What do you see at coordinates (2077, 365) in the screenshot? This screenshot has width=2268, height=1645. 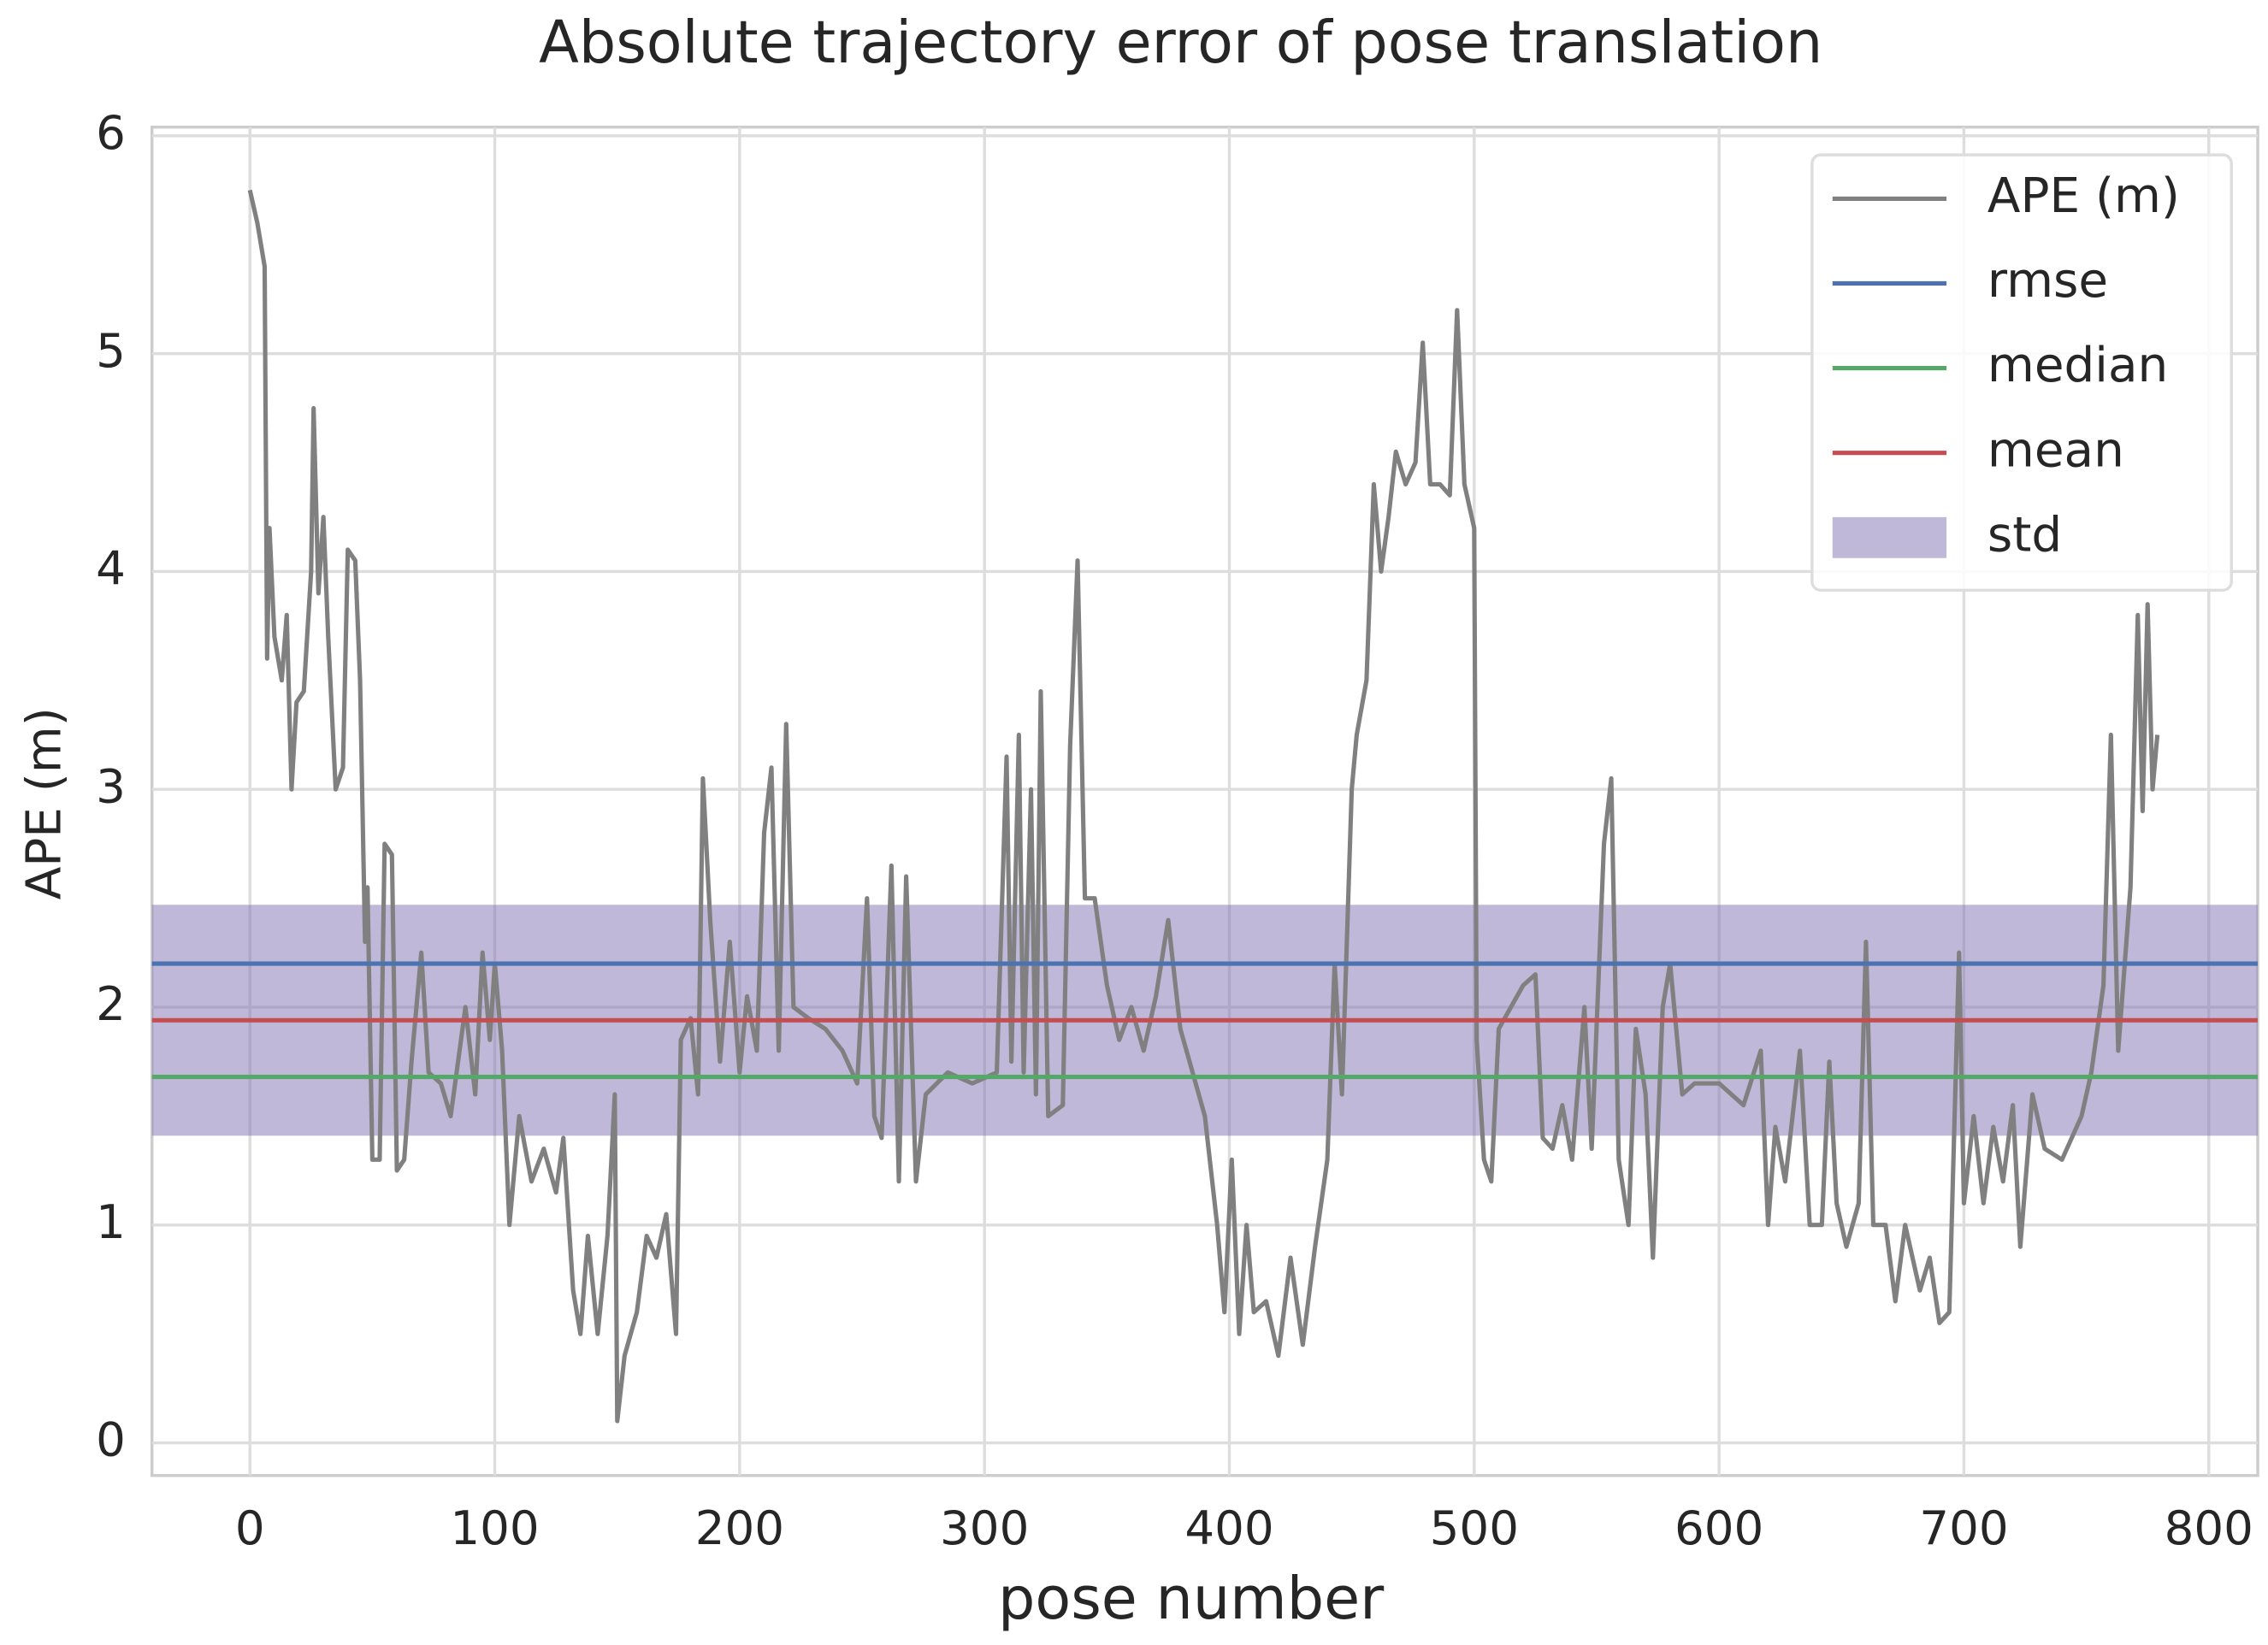 I see `legend-label: median` at bounding box center [2077, 365].